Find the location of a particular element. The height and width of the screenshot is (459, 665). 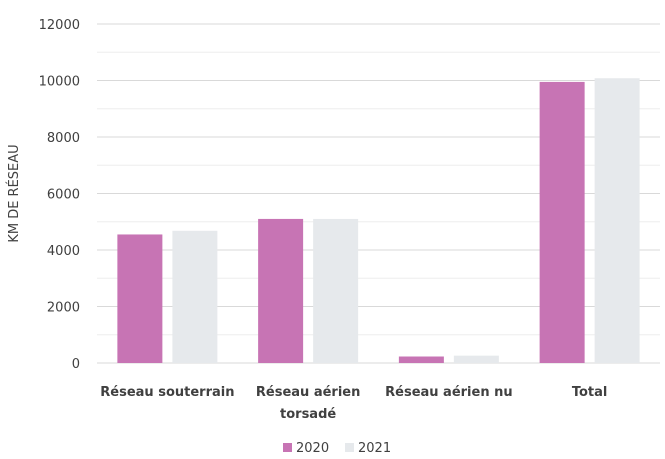

y-axis-title: KM DE RÉSEAU is located at coordinates (14, 193).